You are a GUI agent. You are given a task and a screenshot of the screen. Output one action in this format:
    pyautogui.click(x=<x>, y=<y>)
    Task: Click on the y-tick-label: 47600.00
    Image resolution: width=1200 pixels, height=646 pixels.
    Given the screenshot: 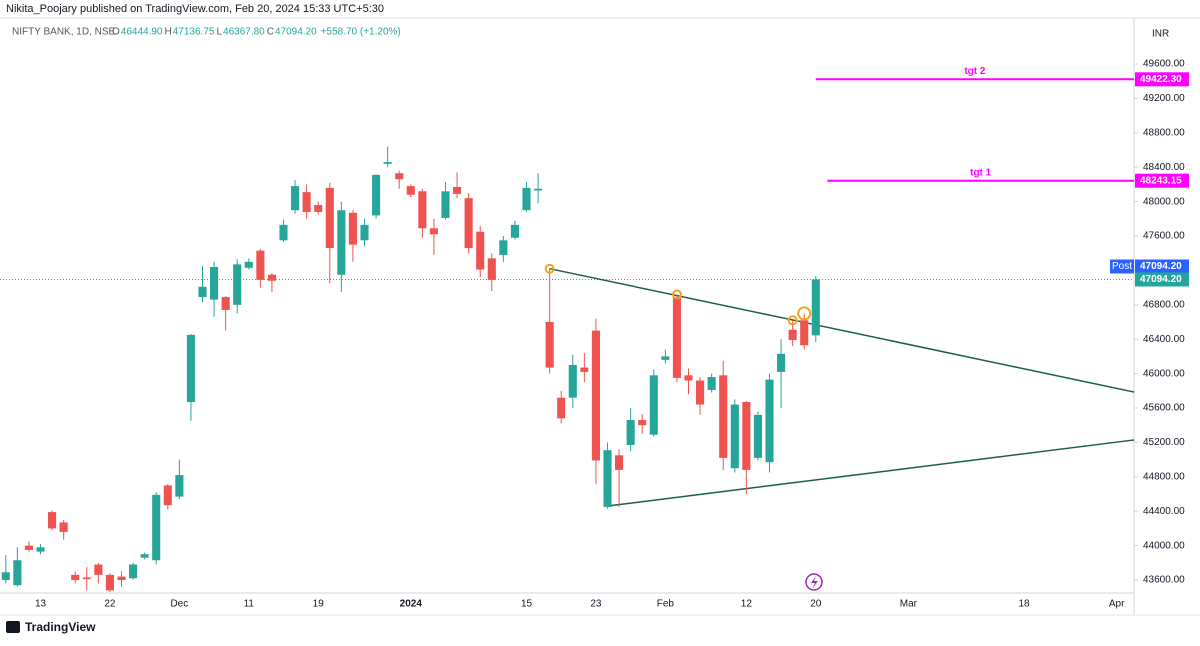 What is the action you would take?
    pyautogui.click(x=1164, y=236)
    